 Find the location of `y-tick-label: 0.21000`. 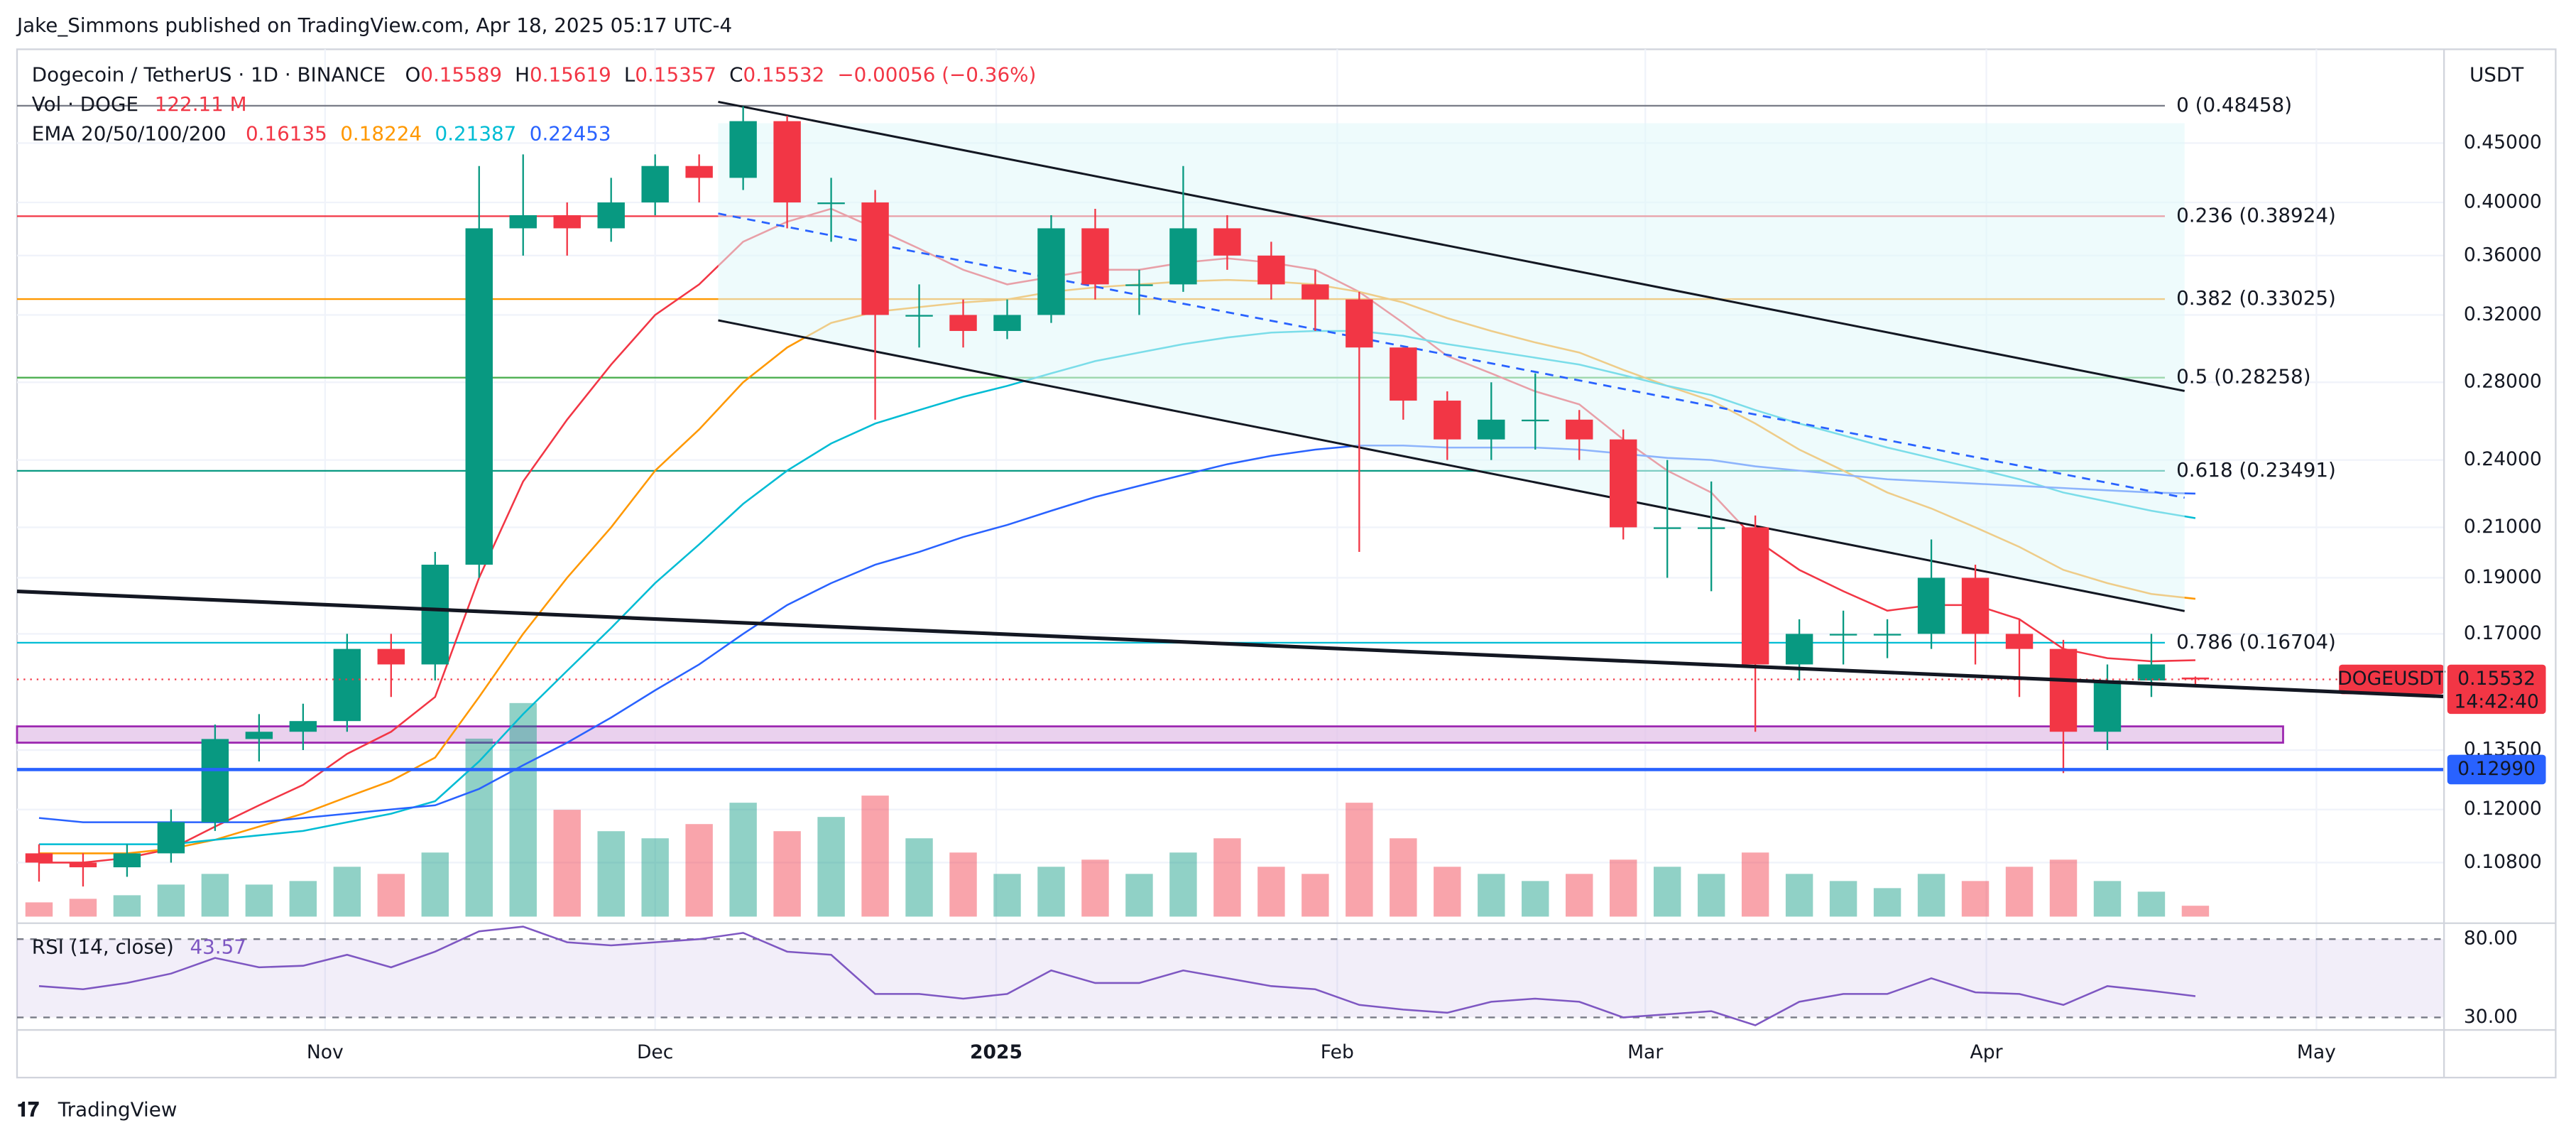

y-tick-label: 0.21000 is located at coordinates (2503, 527).